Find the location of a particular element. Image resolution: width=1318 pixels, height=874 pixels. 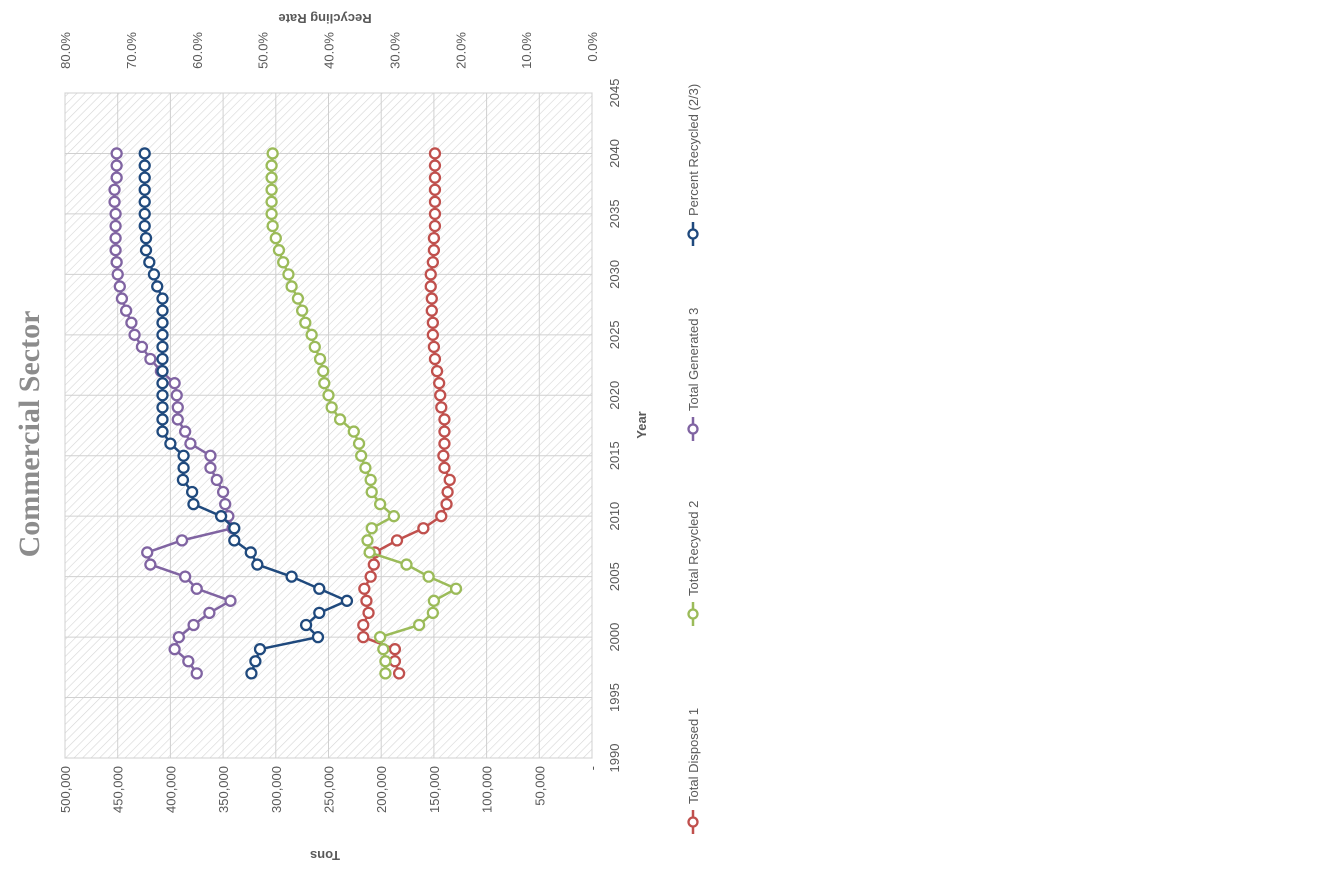

tons-tick-label: 50,000 is located at coordinates (539, 786).